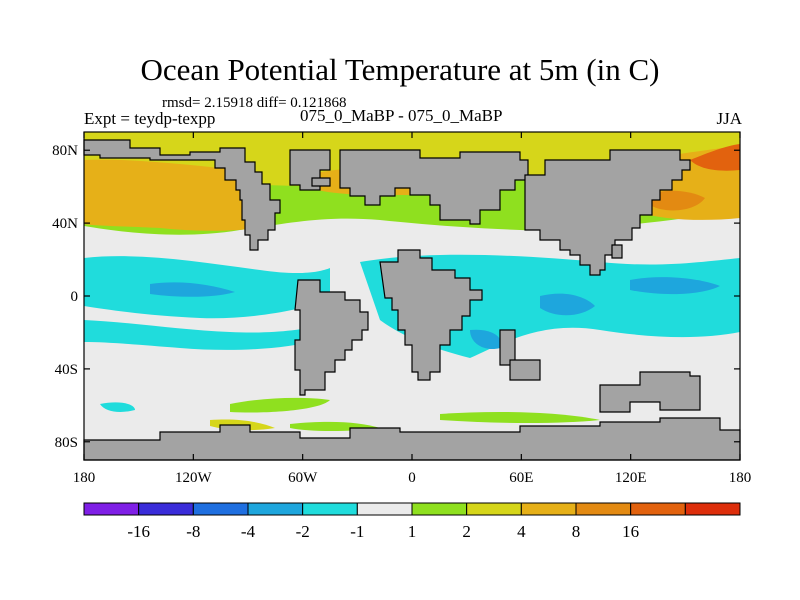  Describe the element at coordinates (729, 118) in the screenshot. I see `season-label: JJA` at that location.